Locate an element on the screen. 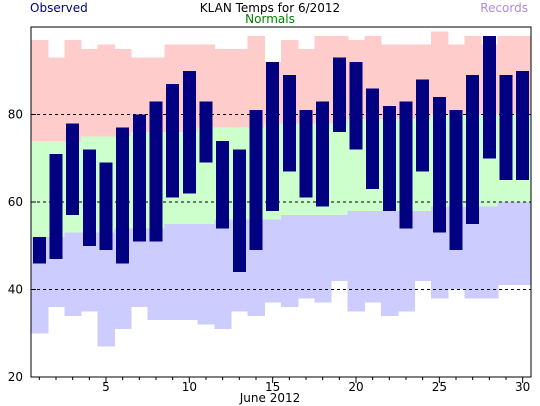 This screenshot has height=406, width=540. y-tick-label-60: 60 is located at coordinates (15, 202).